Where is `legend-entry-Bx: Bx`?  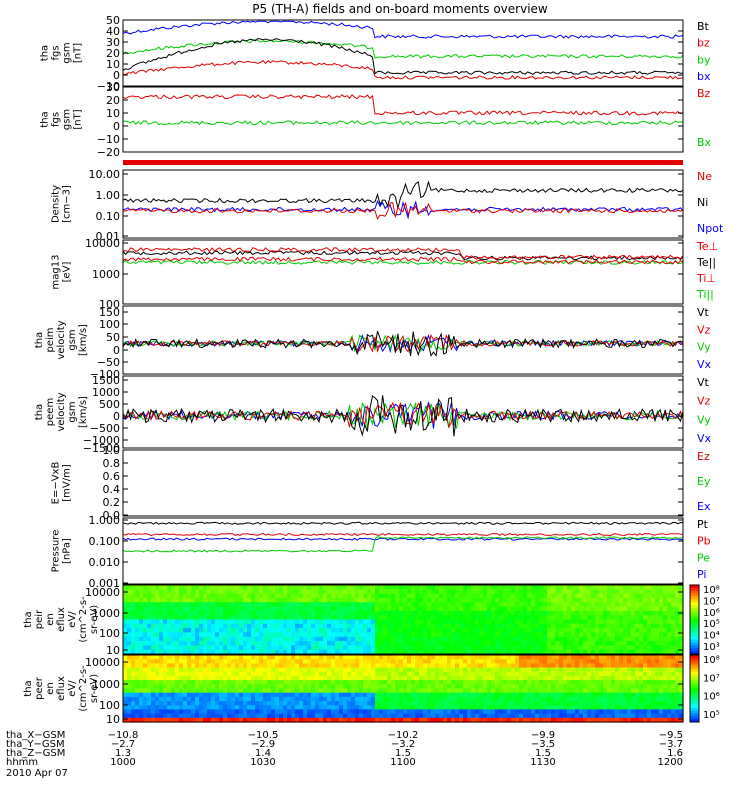 legend-entry-Bx: Bx is located at coordinates (704, 142).